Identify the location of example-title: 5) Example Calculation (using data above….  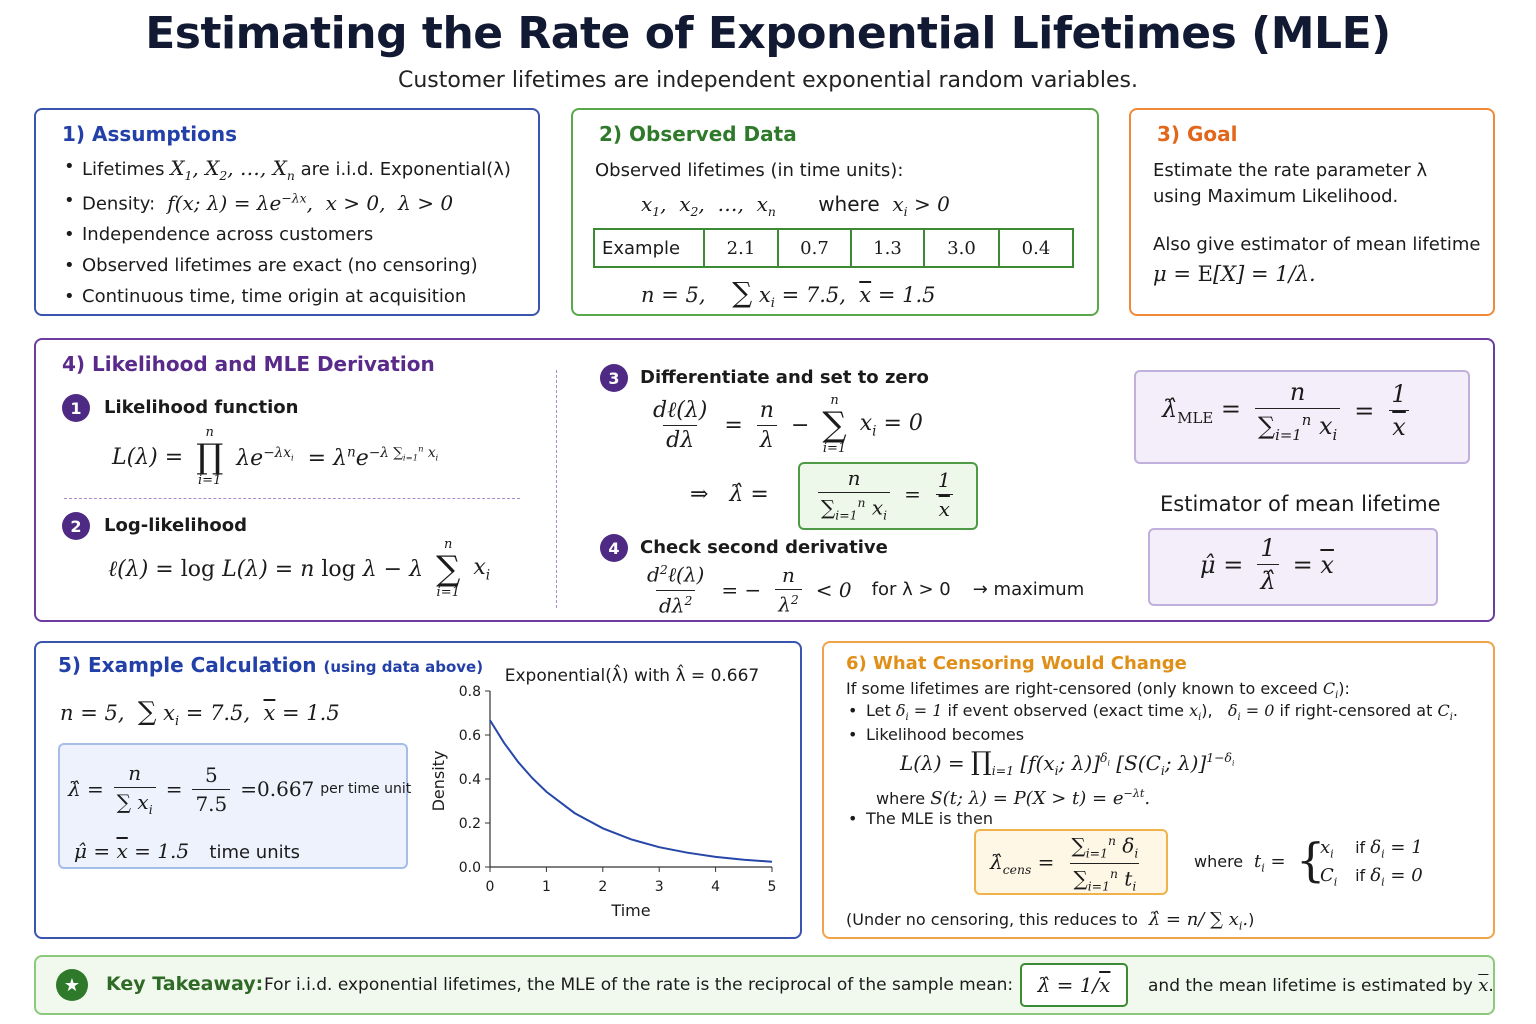
(271, 665).